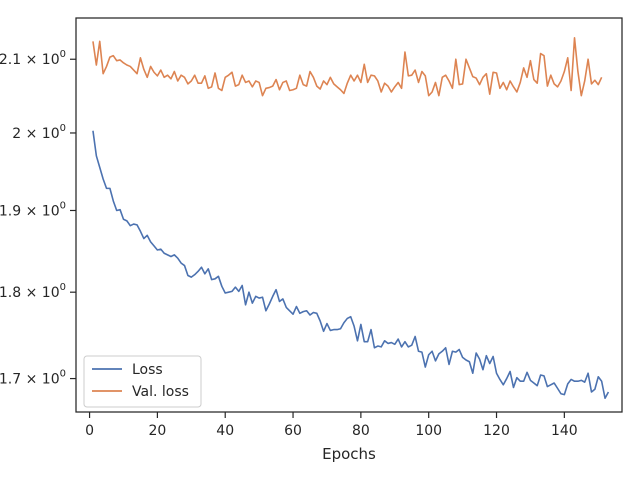  What do you see at coordinates (293, 431) in the screenshot?
I see `x-tick-label: 60` at bounding box center [293, 431].